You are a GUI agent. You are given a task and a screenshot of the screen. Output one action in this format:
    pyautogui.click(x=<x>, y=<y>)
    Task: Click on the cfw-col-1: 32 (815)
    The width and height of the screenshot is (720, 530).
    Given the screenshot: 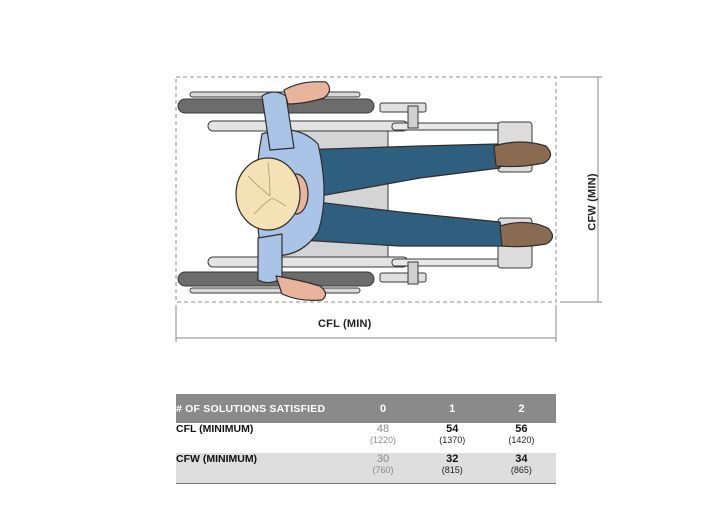 What is the action you would take?
    pyautogui.click(x=452, y=468)
    